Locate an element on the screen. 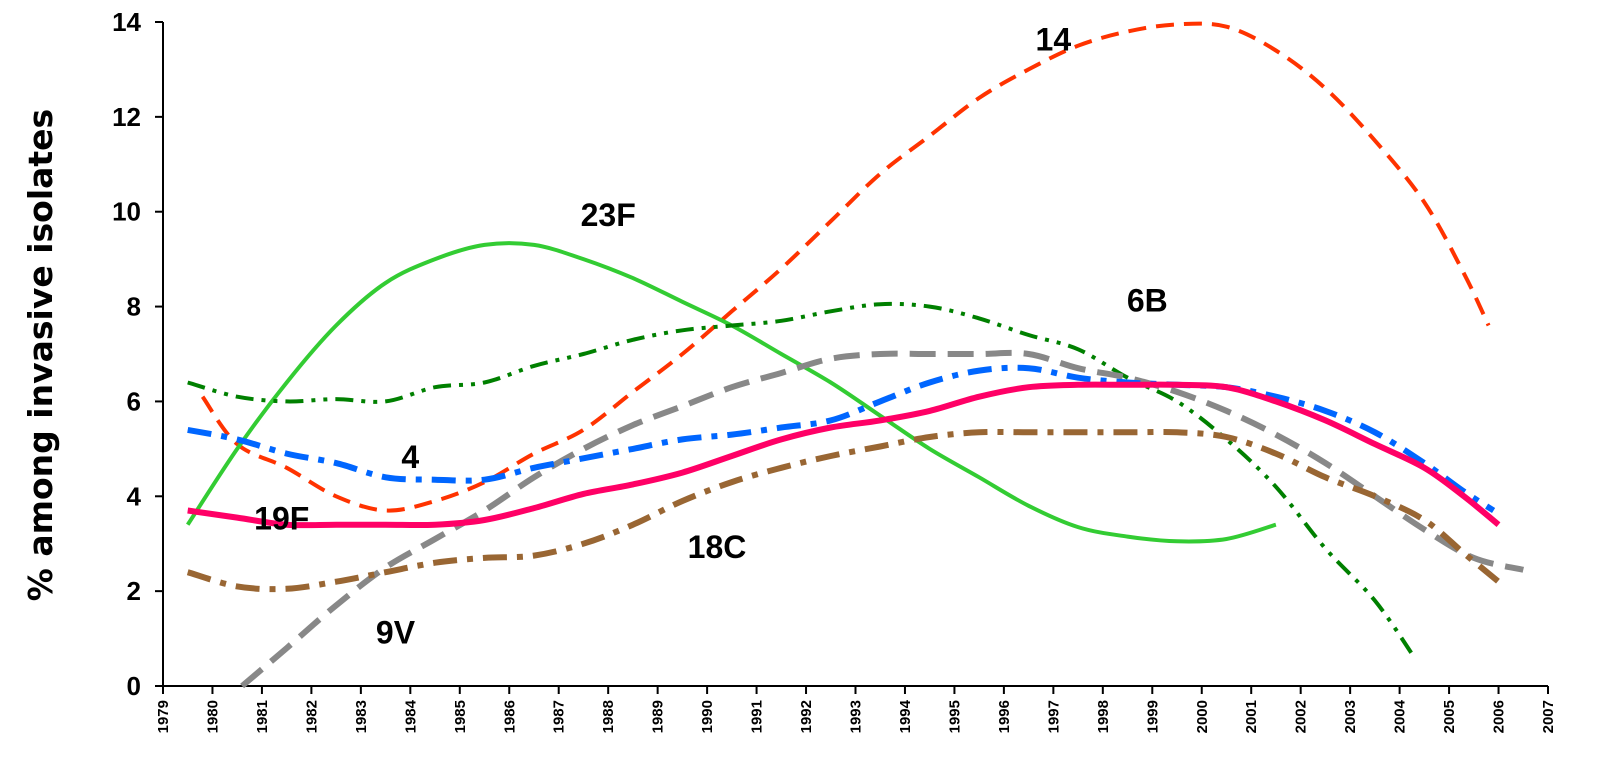 The width and height of the screenshot is (1614, 782). x-tick-label: 1992 is located at coordinates (806, 716).